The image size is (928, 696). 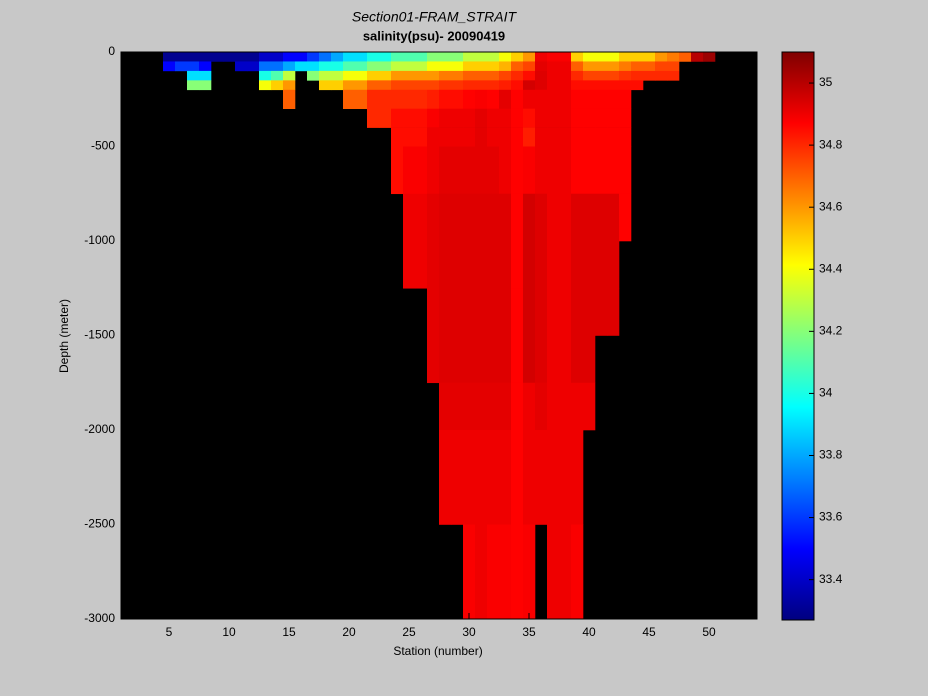 What do you see at coordinates (229, 632) in the screenshot?
I see `x-tick-label: 10` at bounding box center [229, 632].